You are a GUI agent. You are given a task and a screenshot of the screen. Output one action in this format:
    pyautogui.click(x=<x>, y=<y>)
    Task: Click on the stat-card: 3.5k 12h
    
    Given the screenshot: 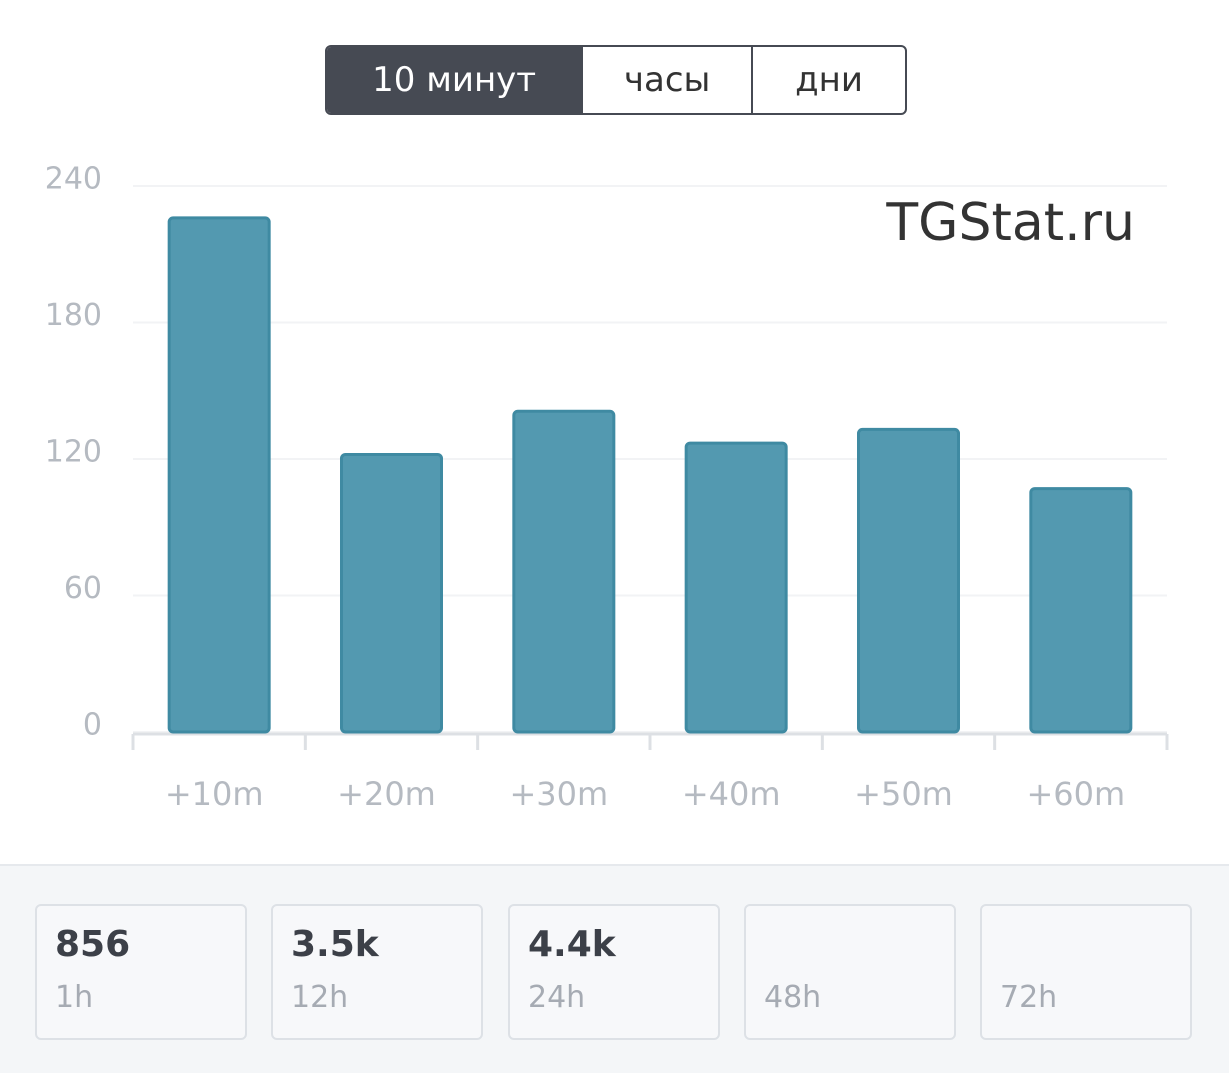 What is the action you would take?
    pyautogui.click(x=377, y=972)
    